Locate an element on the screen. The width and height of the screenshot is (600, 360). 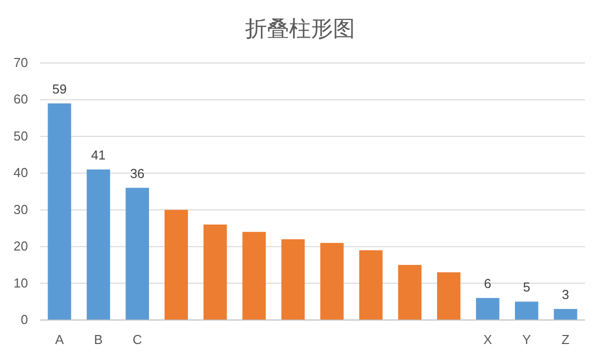
data-label: 3 is located at coordinates (566, 294).